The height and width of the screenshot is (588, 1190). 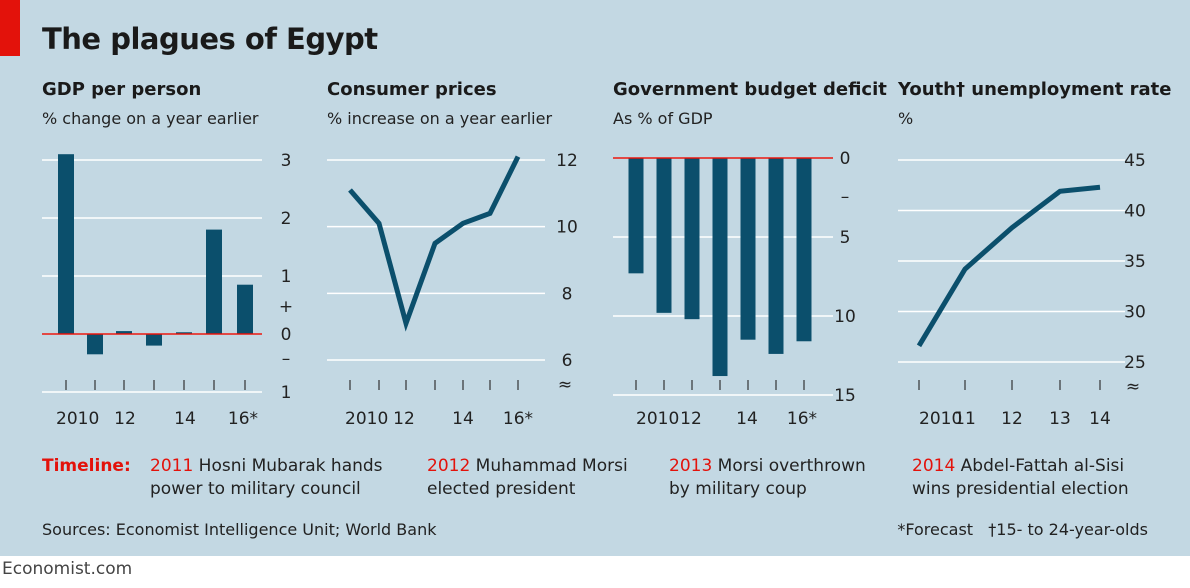 I want to click on chart-title: Government budget deficit, so click(x=750, y=89).